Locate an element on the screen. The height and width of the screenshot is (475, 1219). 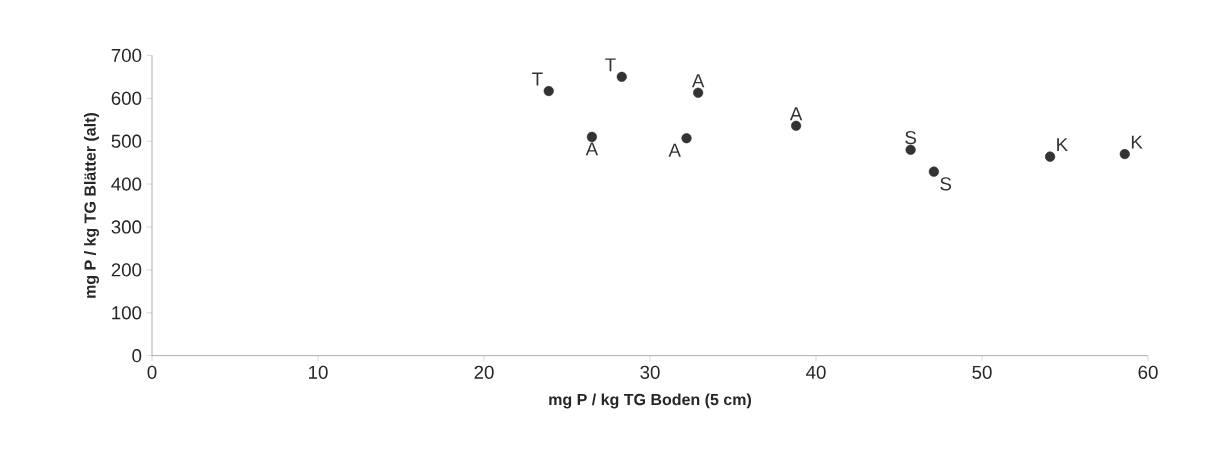
y-tick-label: 600 is located at coordinates (126, 98).